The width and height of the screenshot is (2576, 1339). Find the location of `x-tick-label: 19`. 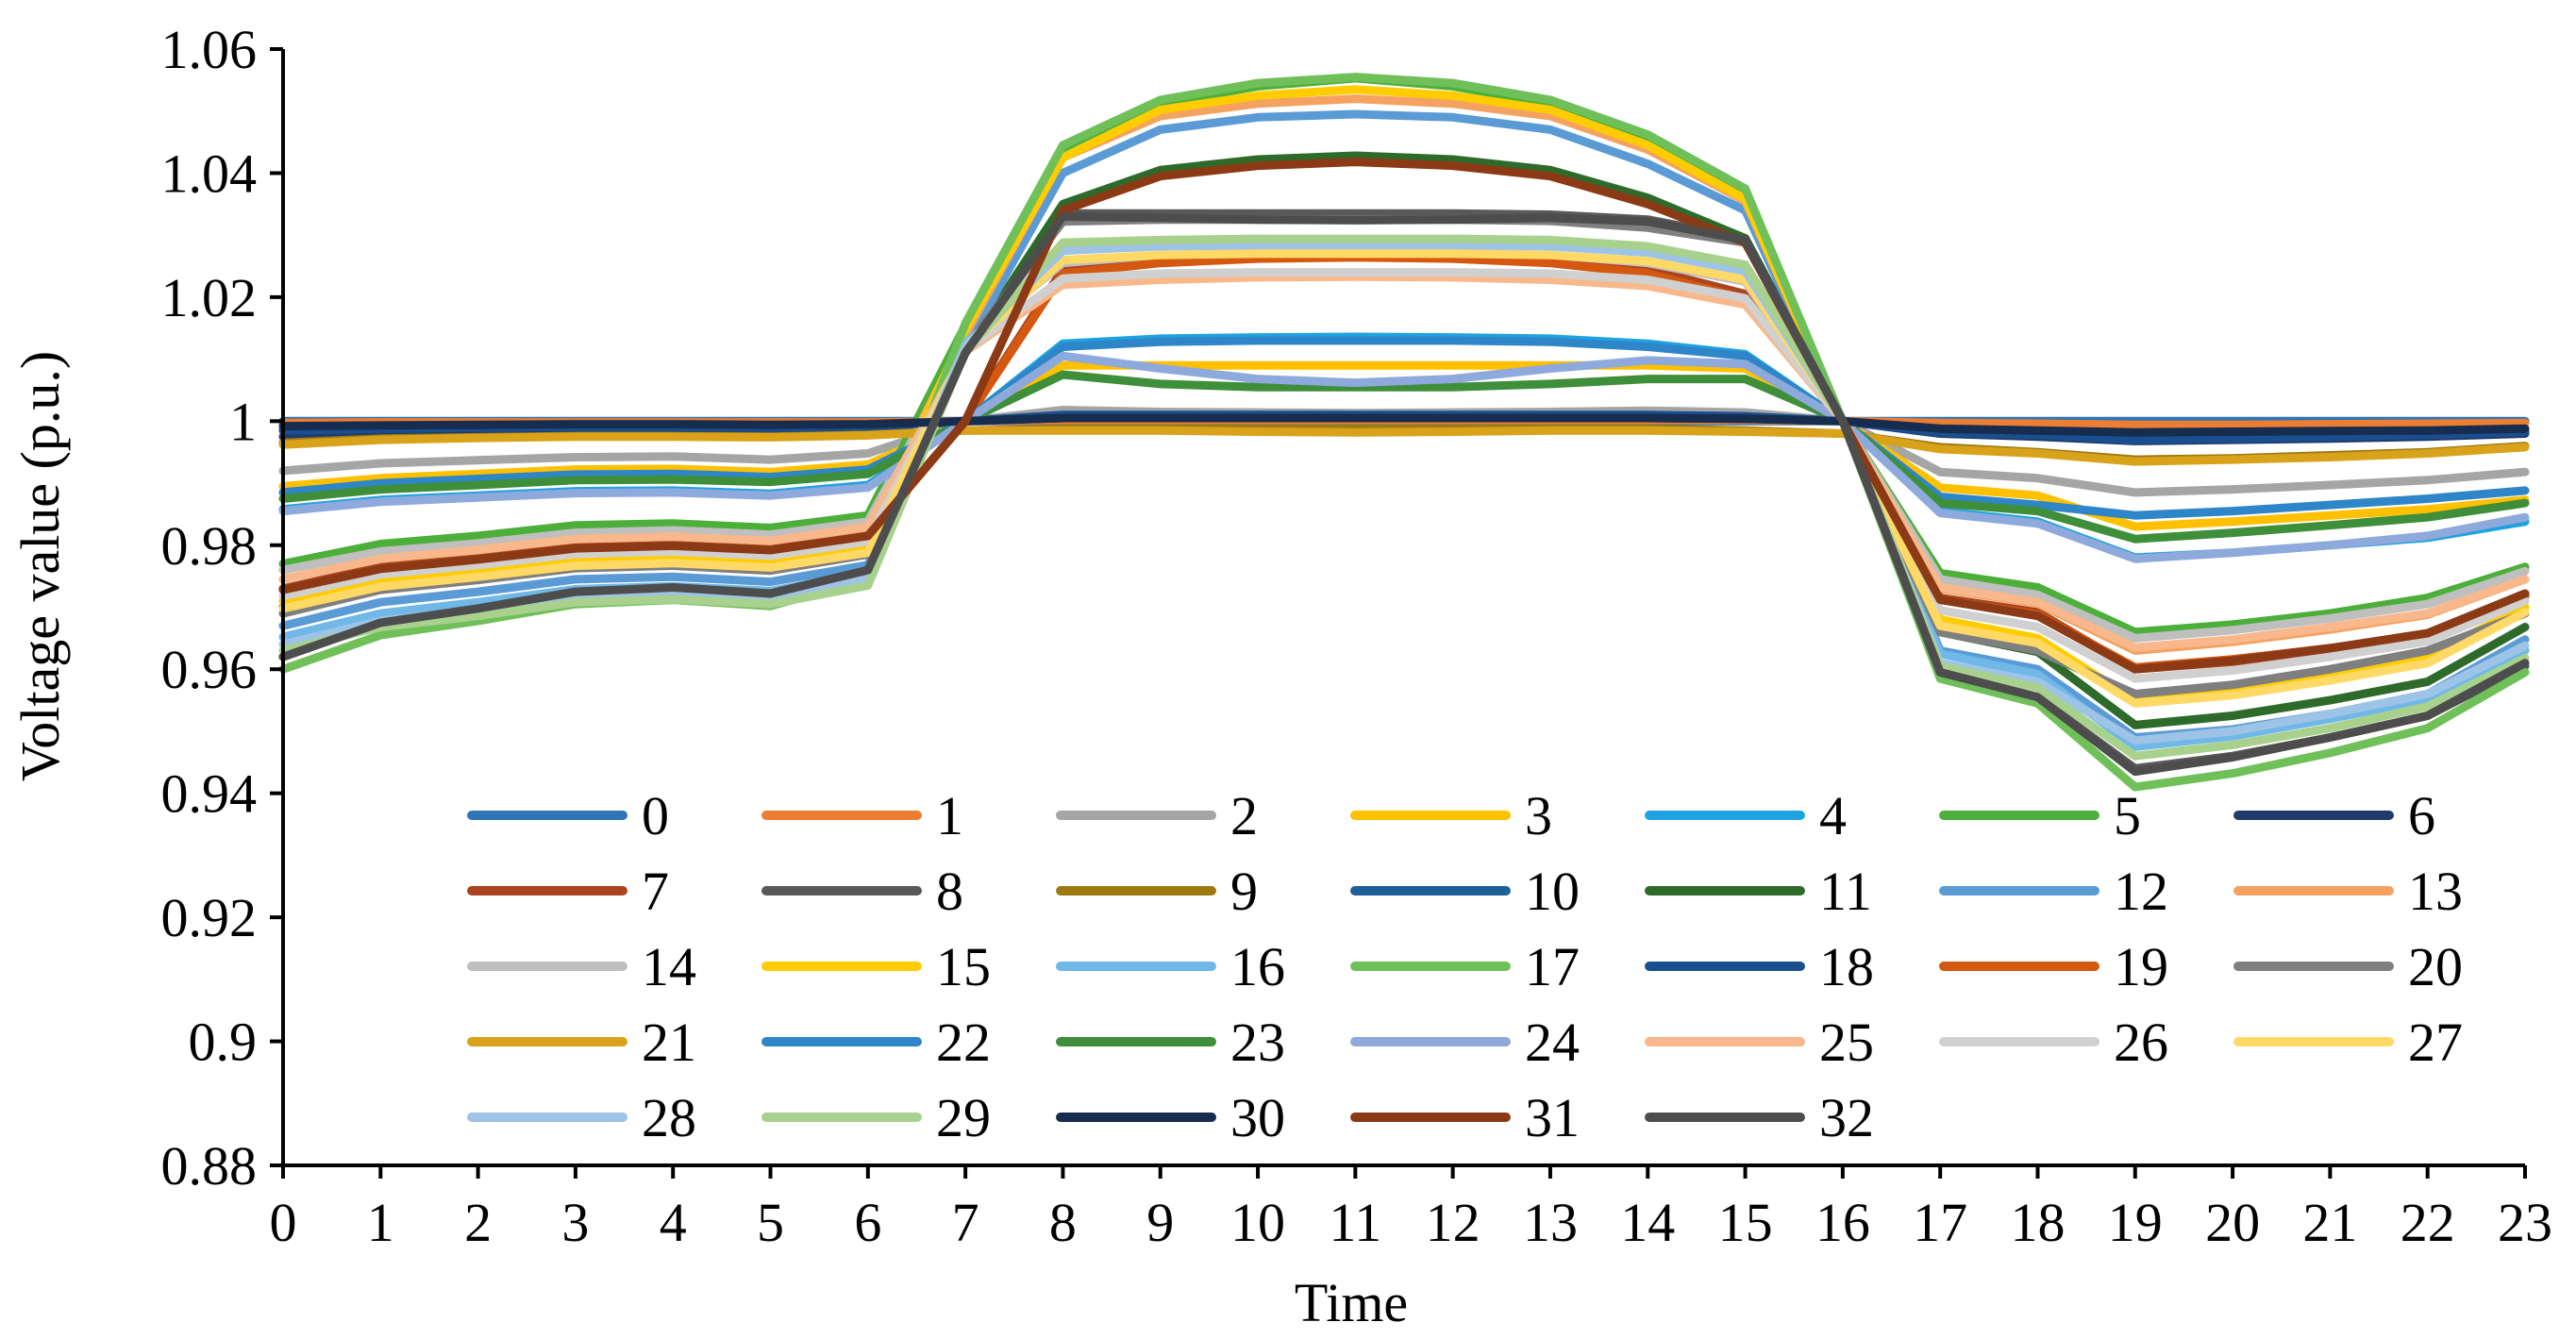

x-tick-label: 19 is located at coordinates (2135, 1222).